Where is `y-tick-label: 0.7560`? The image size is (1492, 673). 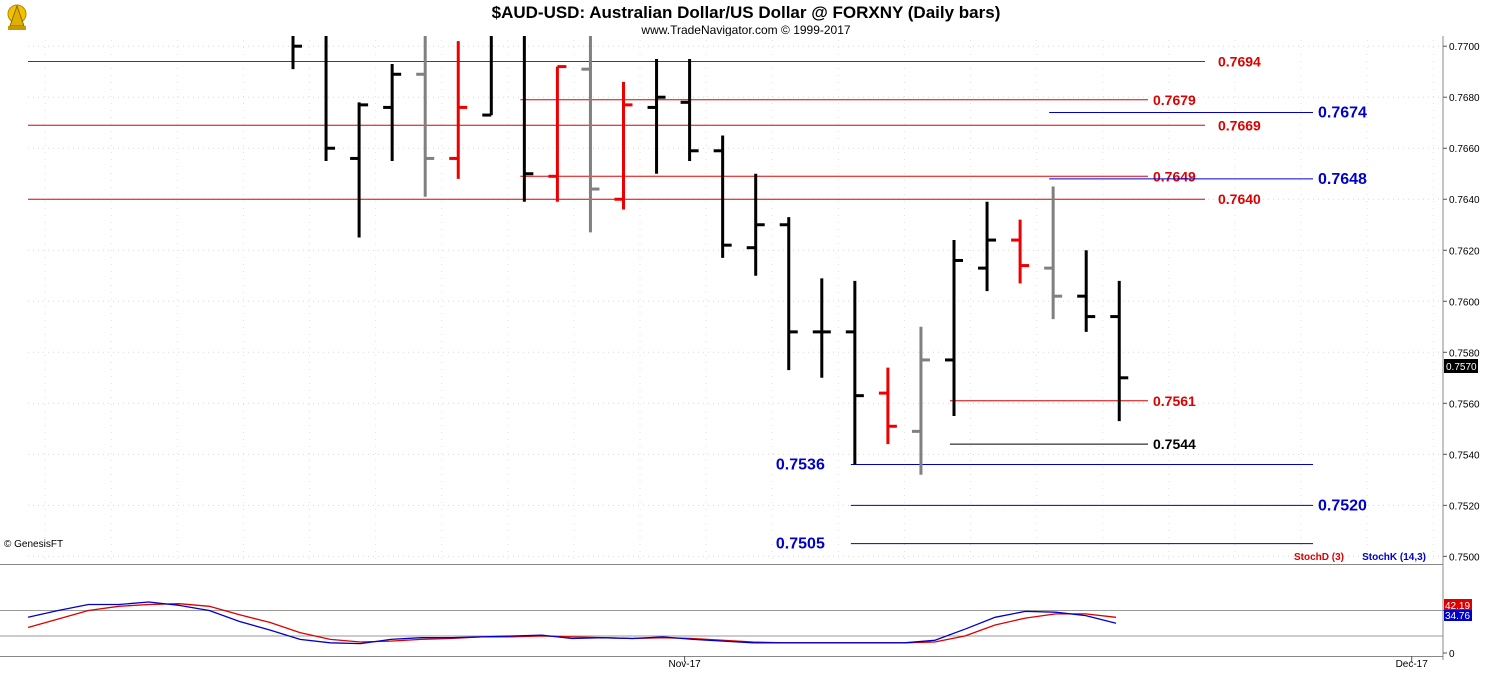
y-tick-label: 0.7560 is located at coordinates (1464, 404).